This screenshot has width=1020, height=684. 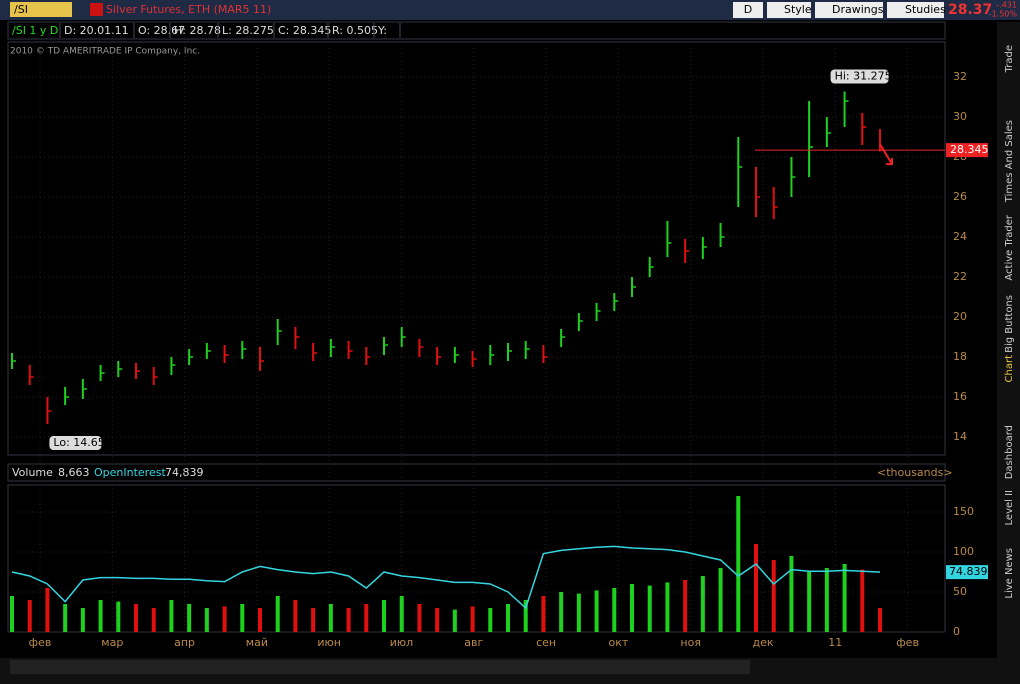 What do you see at coordinates (963, 551) in the screenshot?
I see `y-tick-label: 100` at bounding box center [963, 551].